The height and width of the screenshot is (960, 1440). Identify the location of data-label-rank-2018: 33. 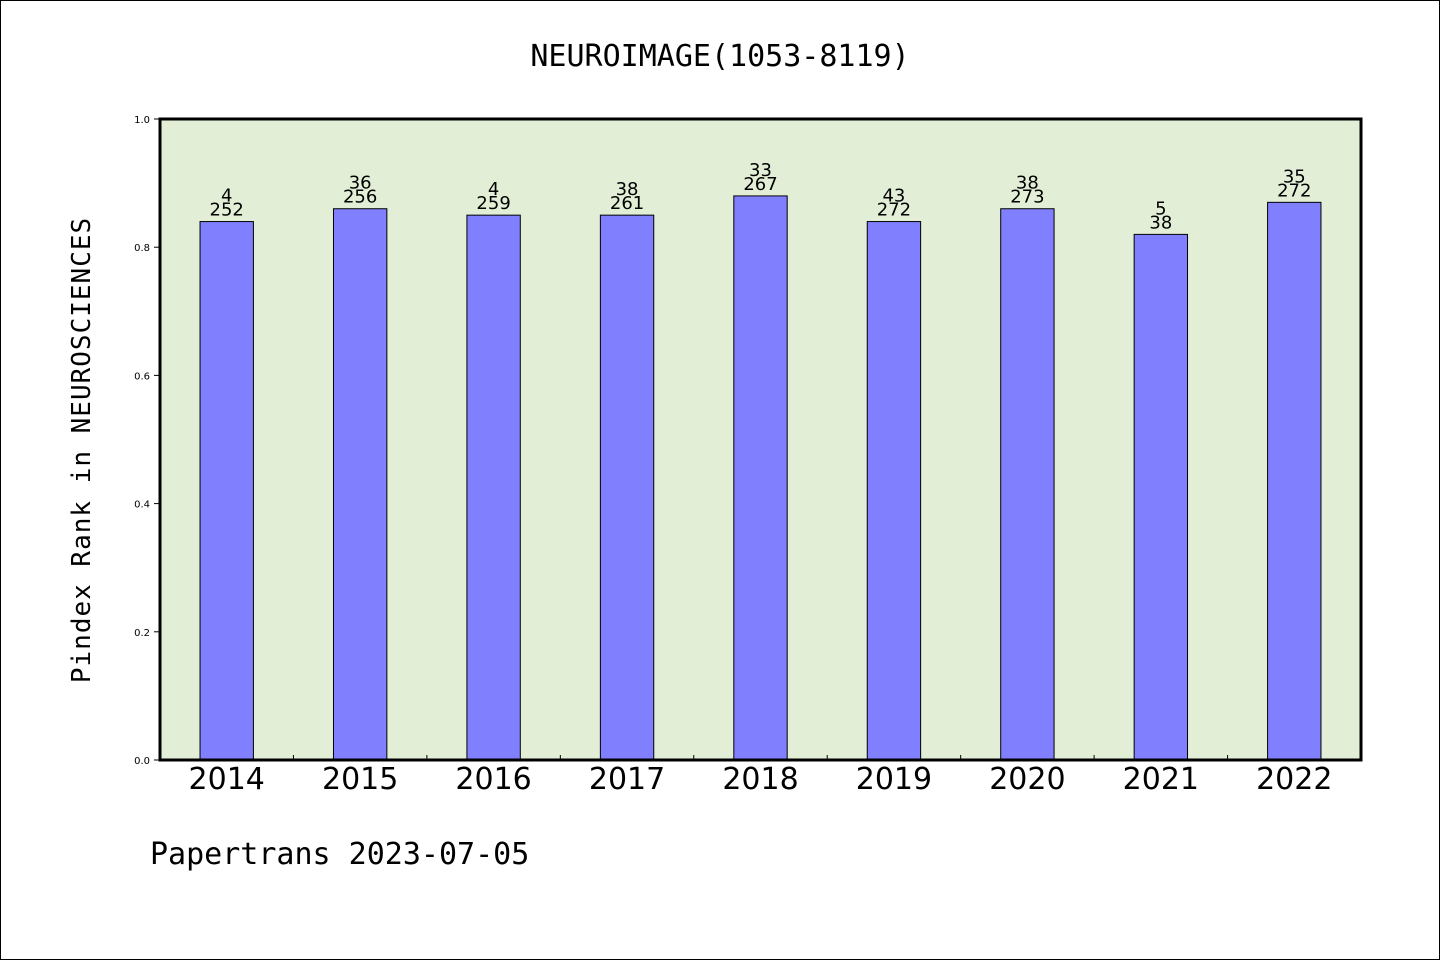
(760, 170).